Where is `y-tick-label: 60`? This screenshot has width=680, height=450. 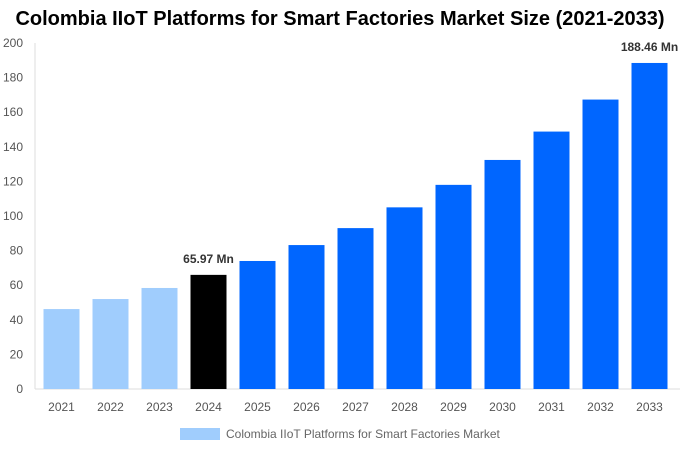 y-tick-label: 60 is located at coordinates (17, 285).